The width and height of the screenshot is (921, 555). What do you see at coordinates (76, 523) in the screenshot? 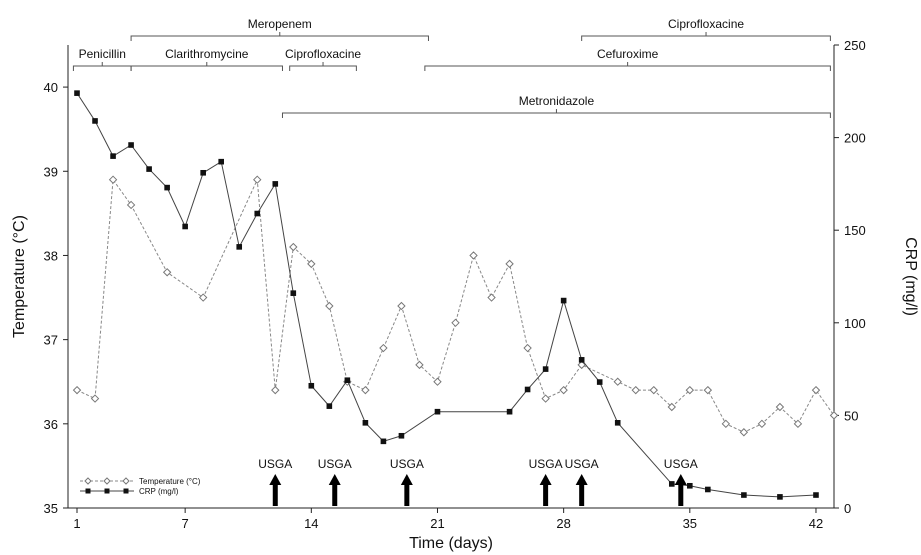
I see `x-tick-label: 1` at bounding box center [76, 523].